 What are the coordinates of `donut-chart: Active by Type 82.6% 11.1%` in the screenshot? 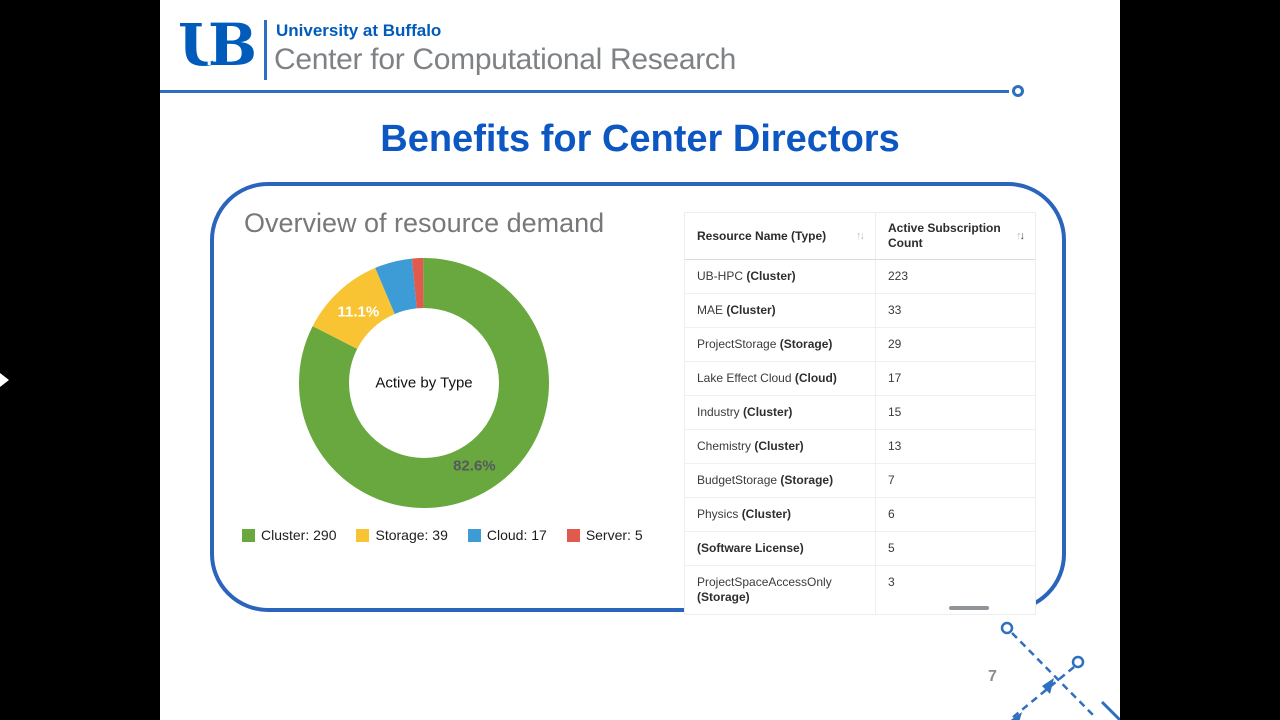 It's located at (424, 383).